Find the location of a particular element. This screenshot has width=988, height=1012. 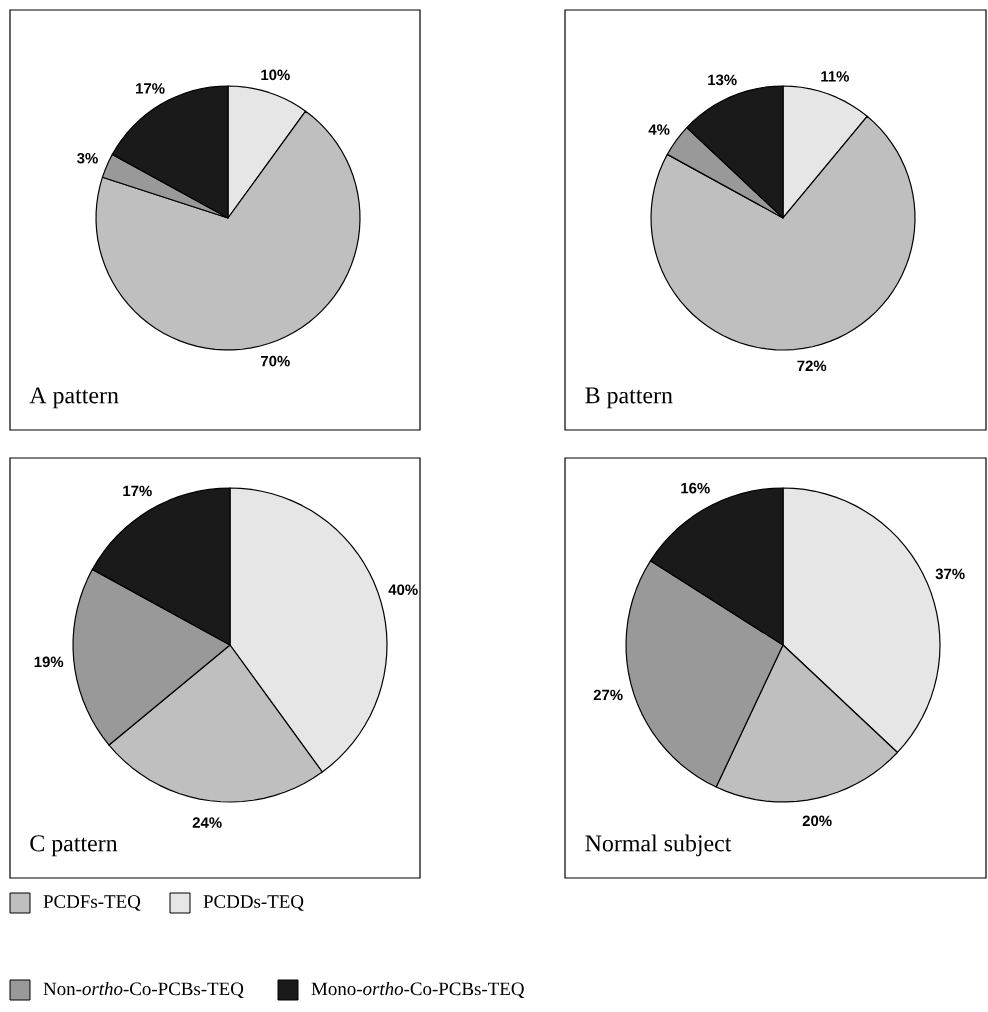

data-label: 24% is located at coordinates (207, 822).